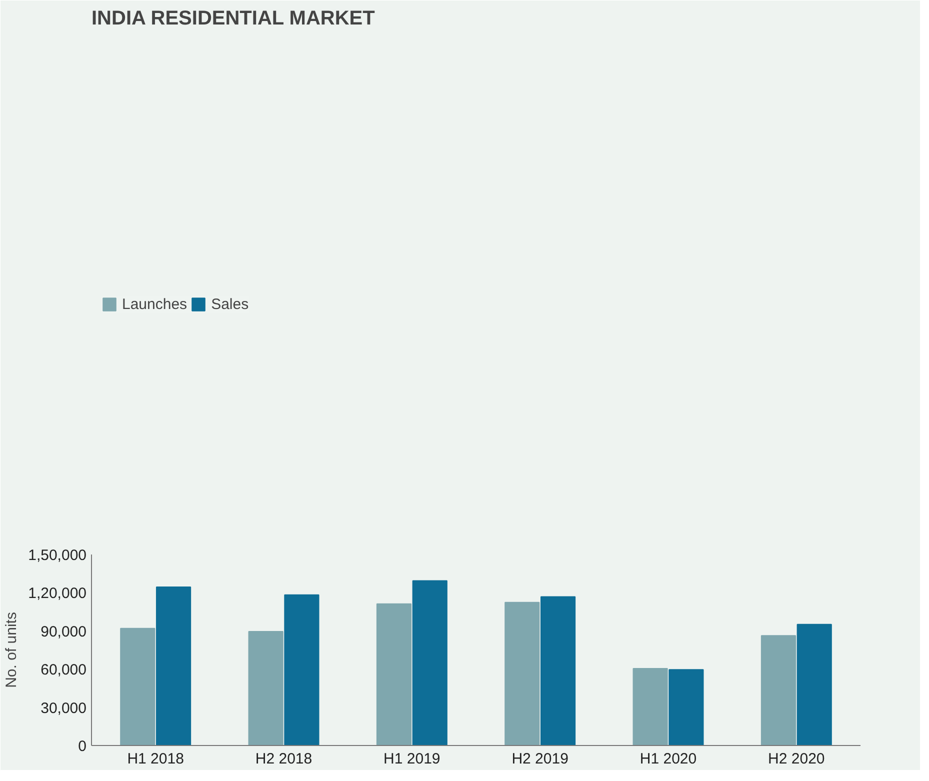 The height and width of the screenshot is (781, 929). What do you see at coordinates (63, 631) in the screenshot?
I see `y-tick-label: 90,000` at bounding box center [63, 631].